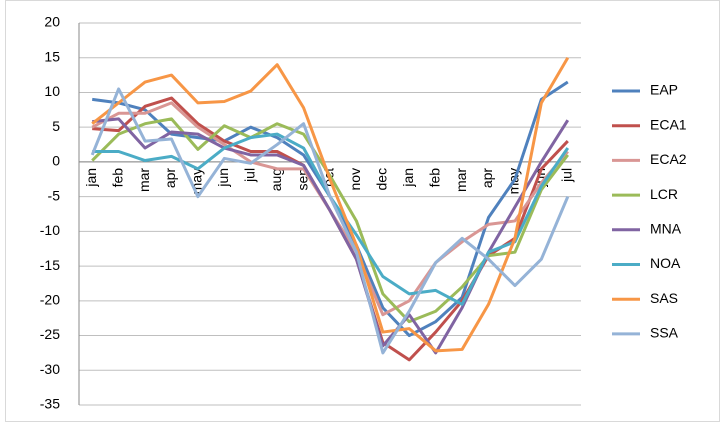 The height and width of the screenshot is (423, 721). I want to click on legend-label: MNA, so click(666, 229).